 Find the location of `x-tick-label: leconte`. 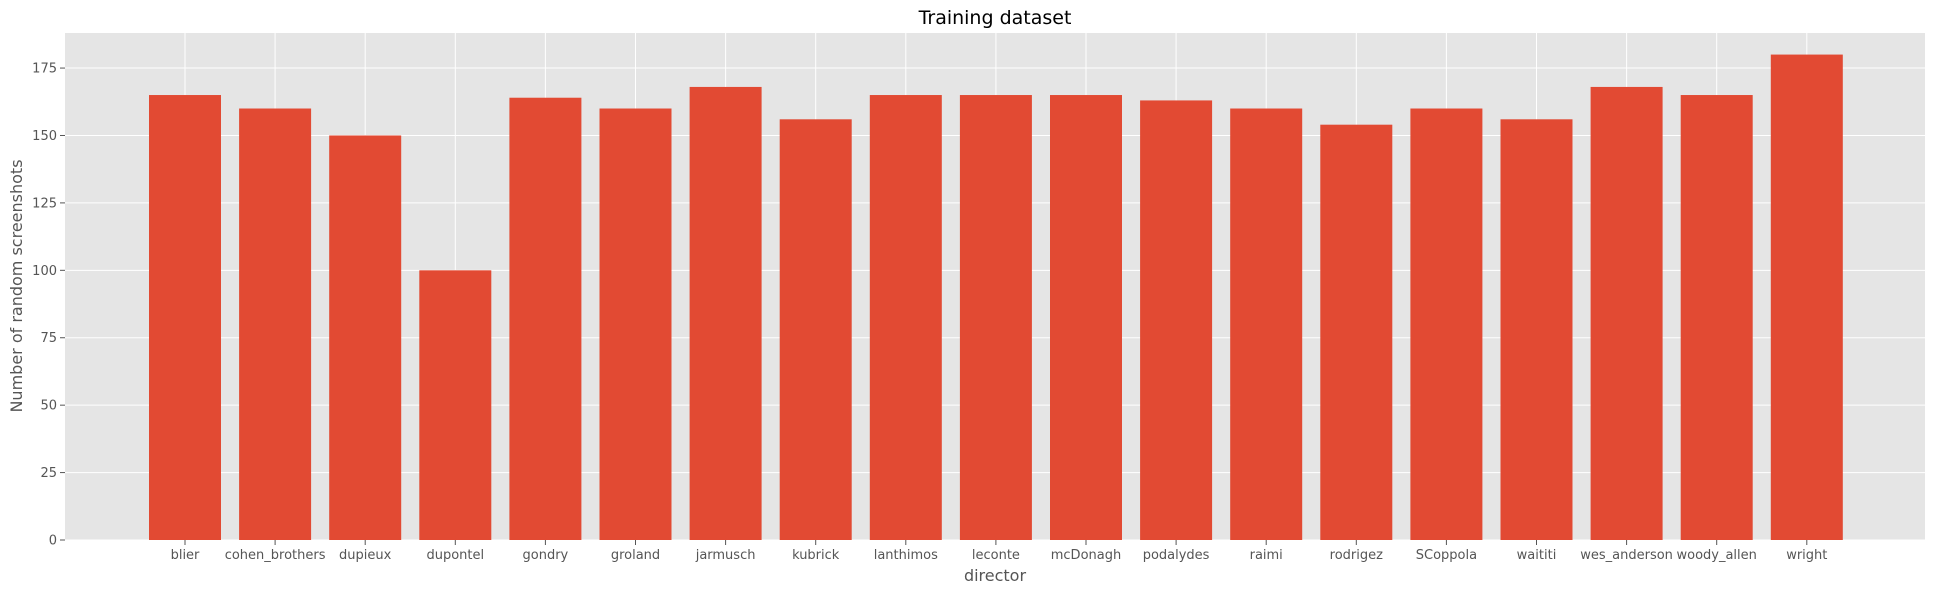

x-tick-label: leconte is located at coordinates (996, 555).